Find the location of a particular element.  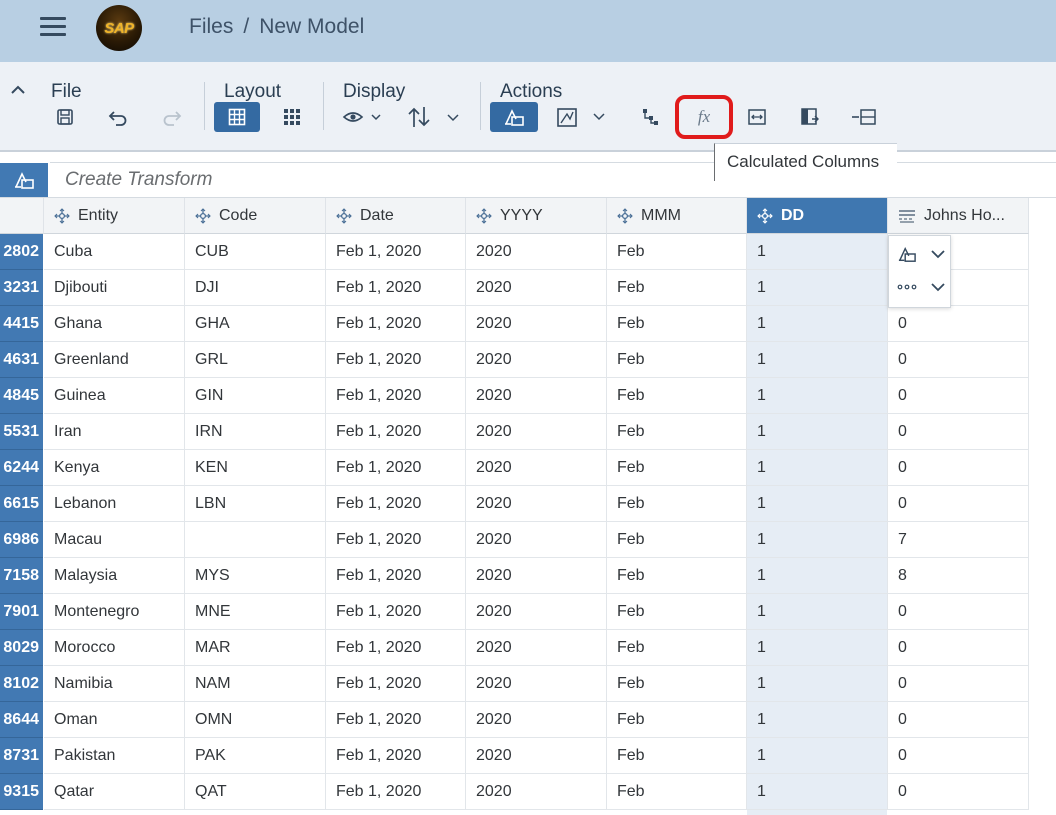

table-cell: DJI is located at coordinates (255, 288).